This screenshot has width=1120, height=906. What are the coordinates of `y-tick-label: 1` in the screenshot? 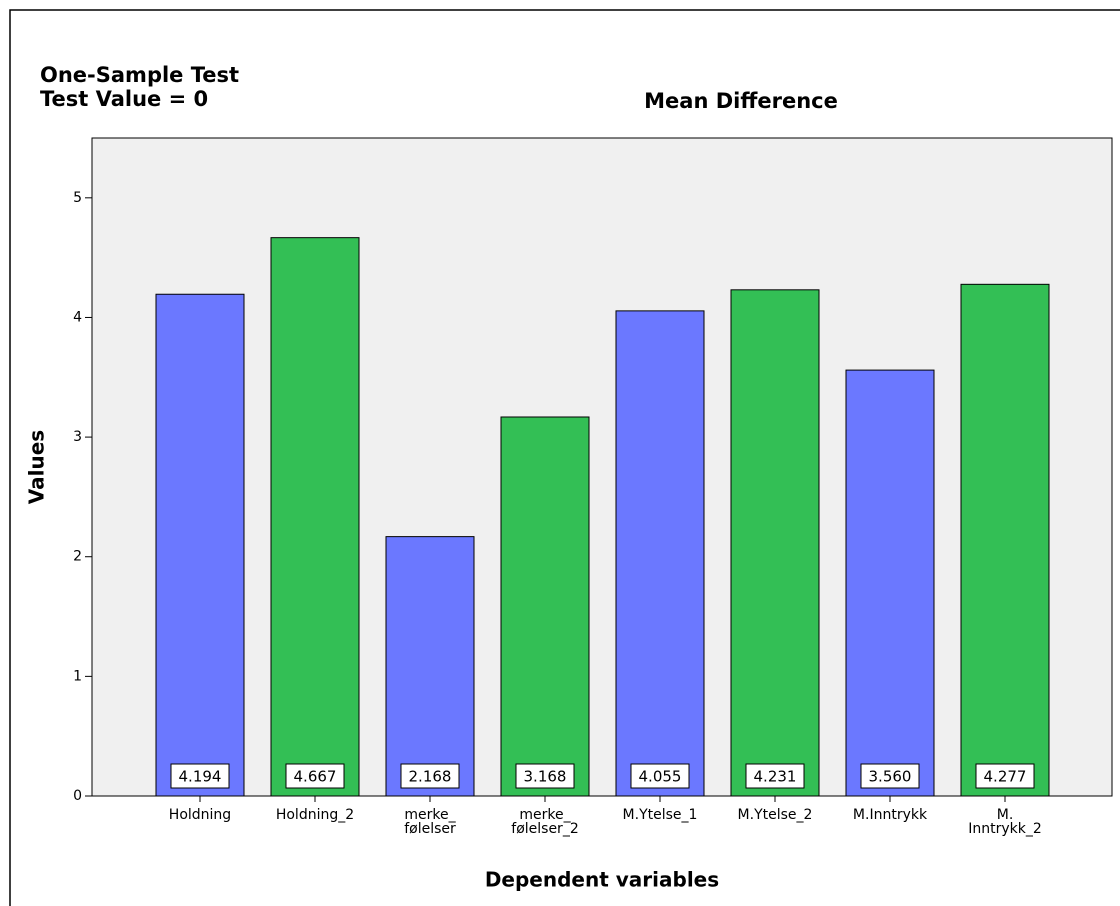 It's located at (77, 676).